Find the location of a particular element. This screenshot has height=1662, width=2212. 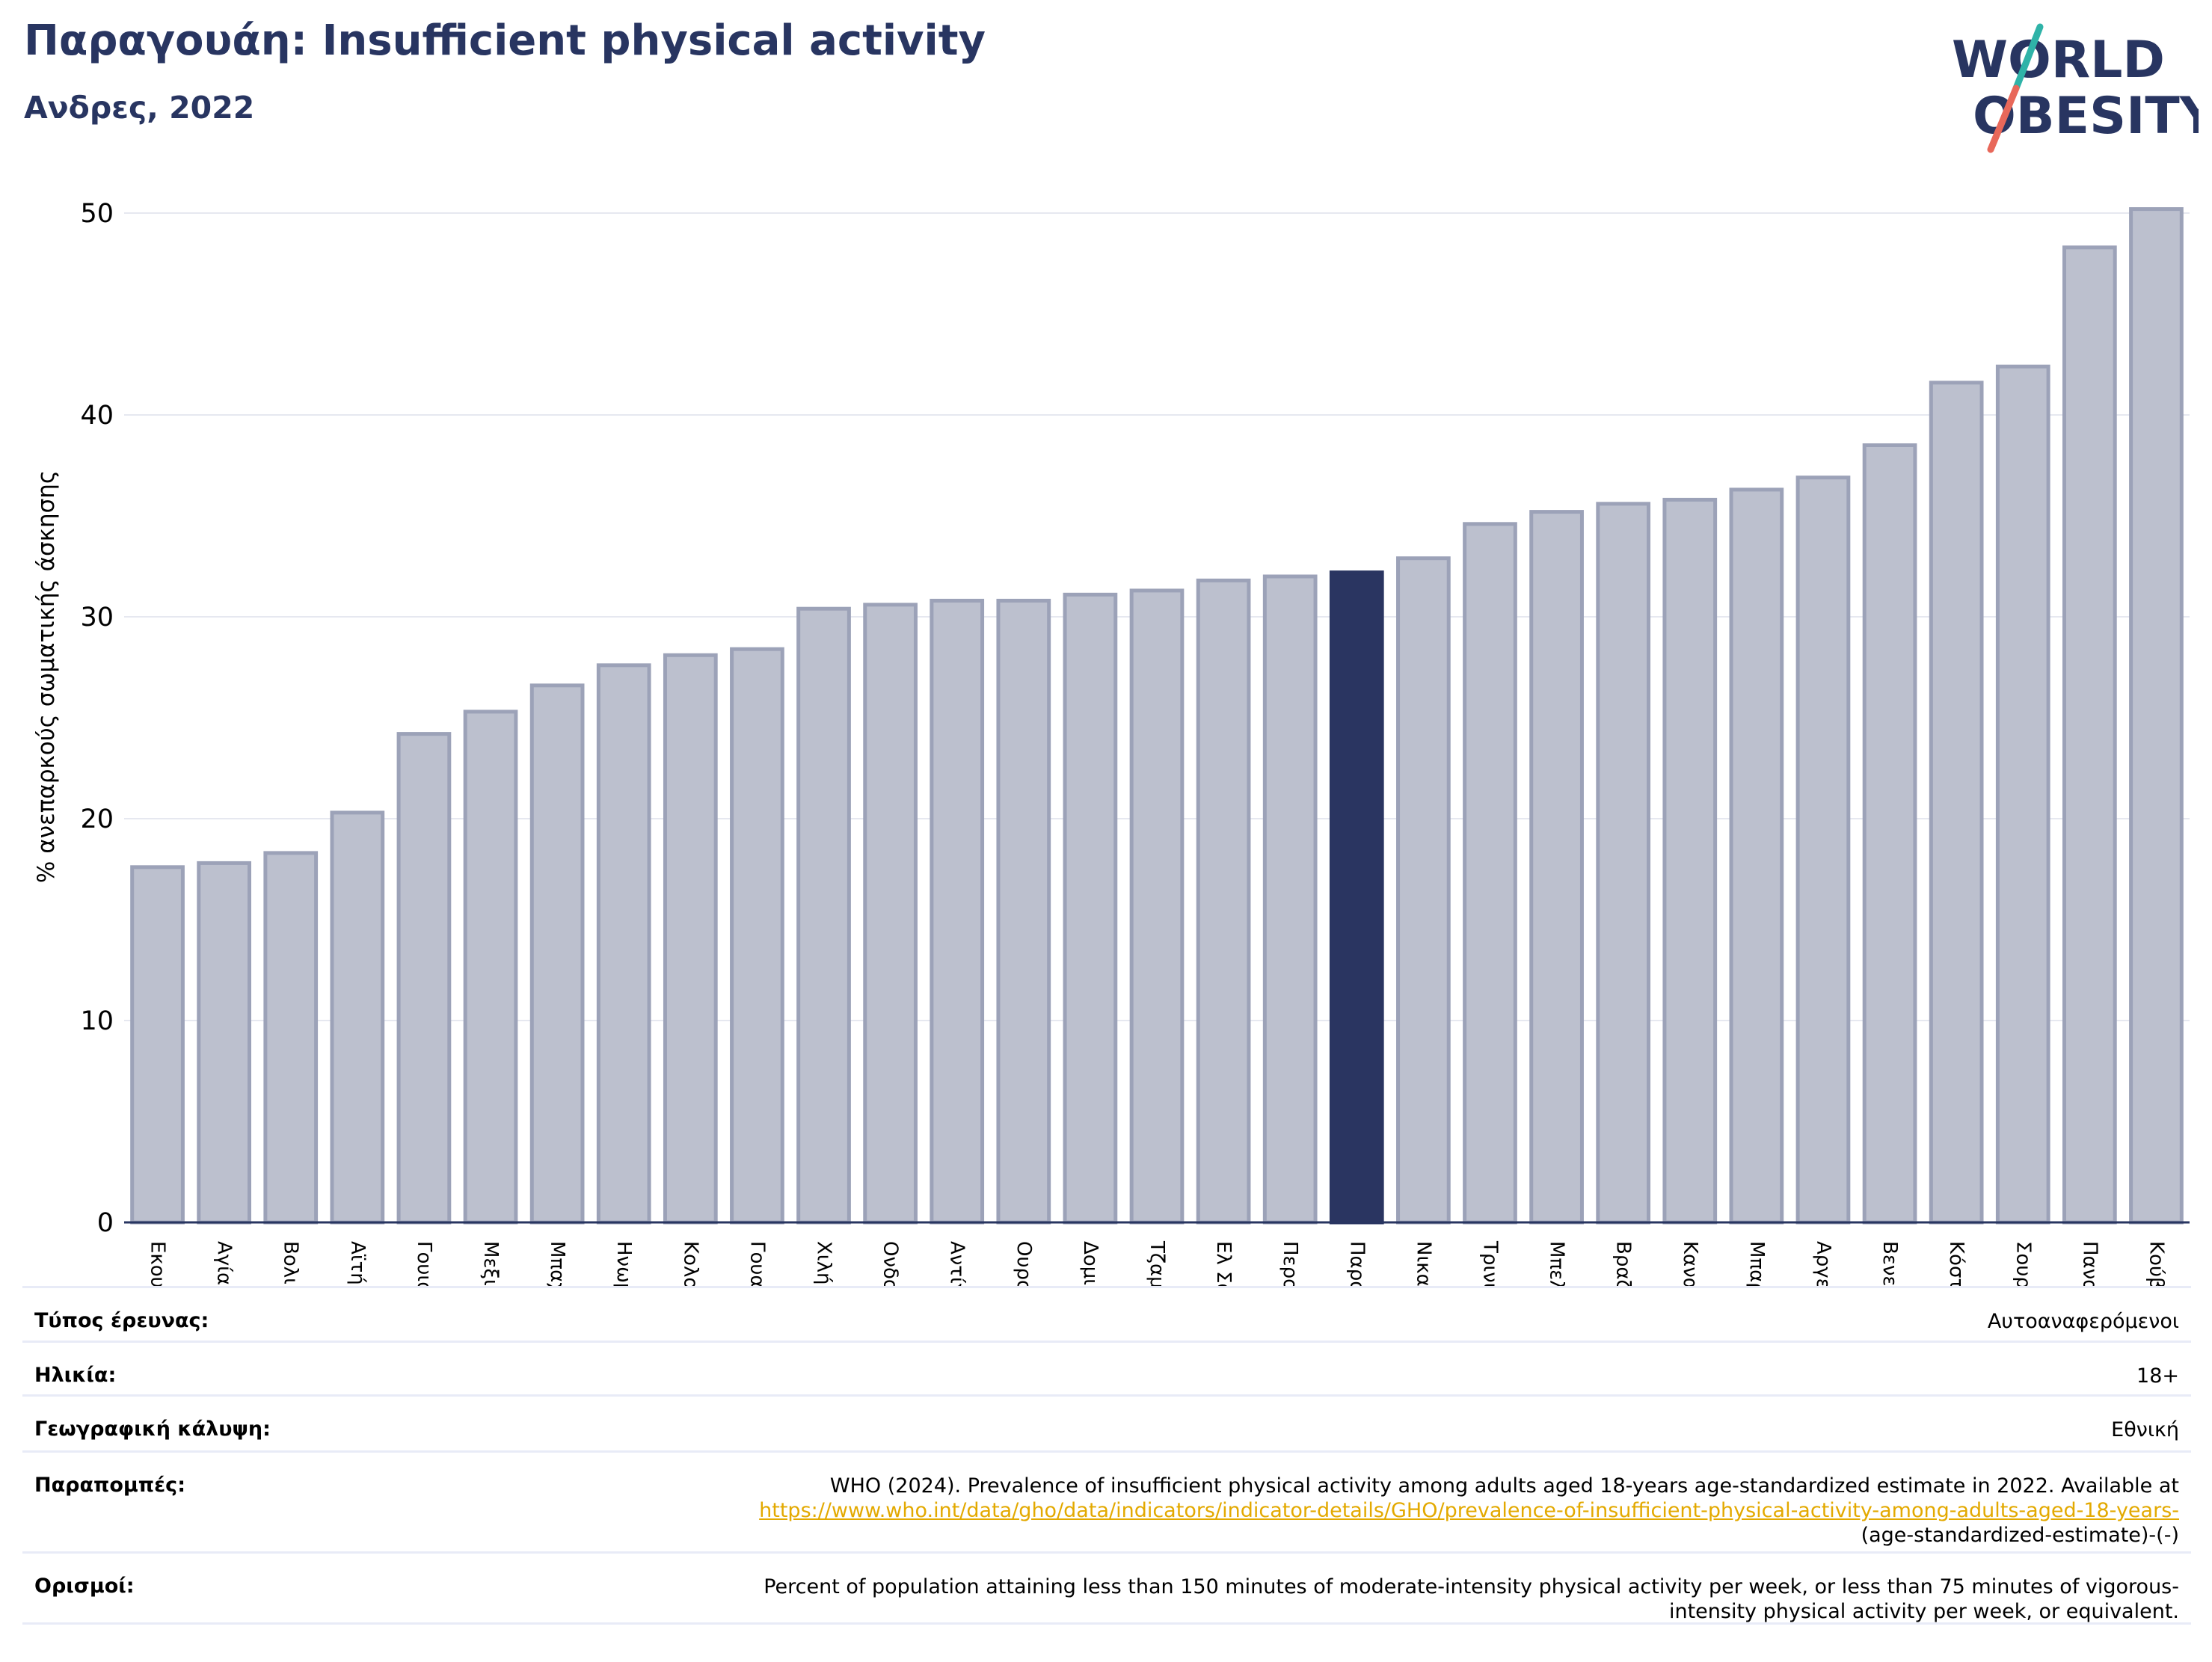

x-tick-label: Χιλή is located at coordinates (824, 1262).